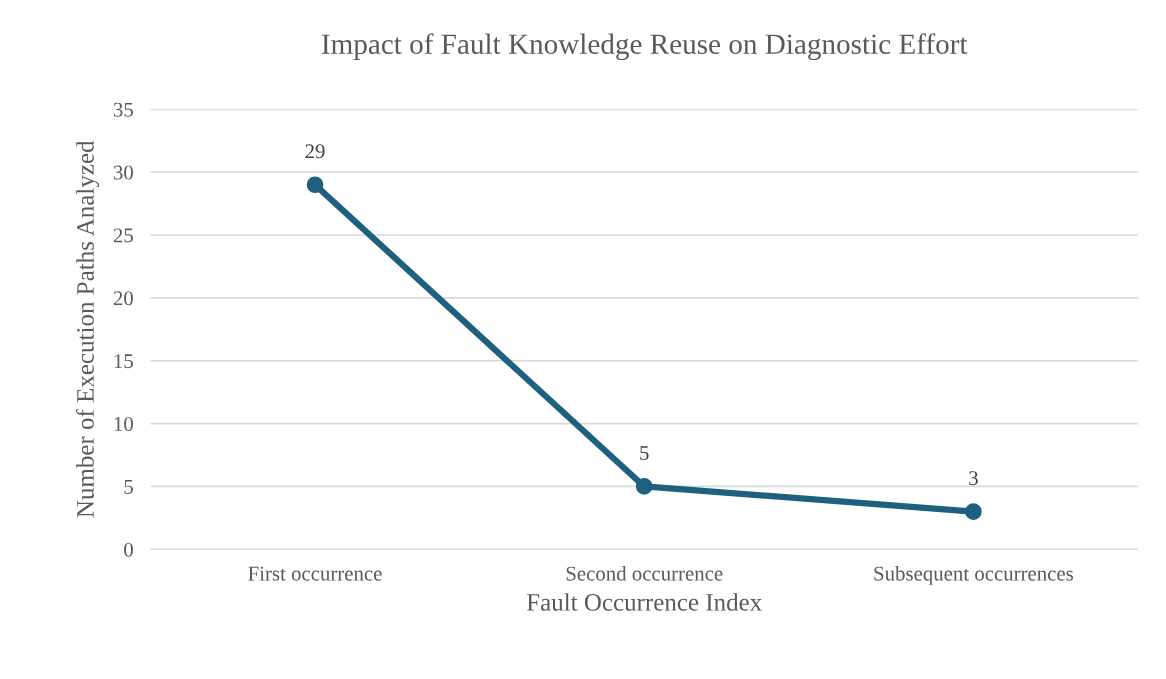  What do you see at coordinates (973, 478) in the screenshot?
I see `data-label: 3` at bounding box center [973, 478].